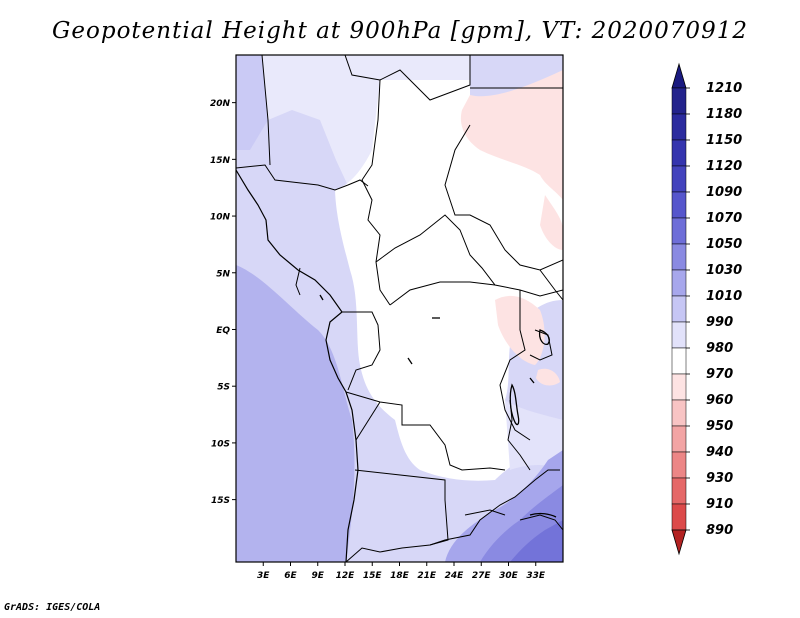  Describe the element at coordinates (724, 88) in the screenshot. I see `colorbar-label: 1210` at that location.